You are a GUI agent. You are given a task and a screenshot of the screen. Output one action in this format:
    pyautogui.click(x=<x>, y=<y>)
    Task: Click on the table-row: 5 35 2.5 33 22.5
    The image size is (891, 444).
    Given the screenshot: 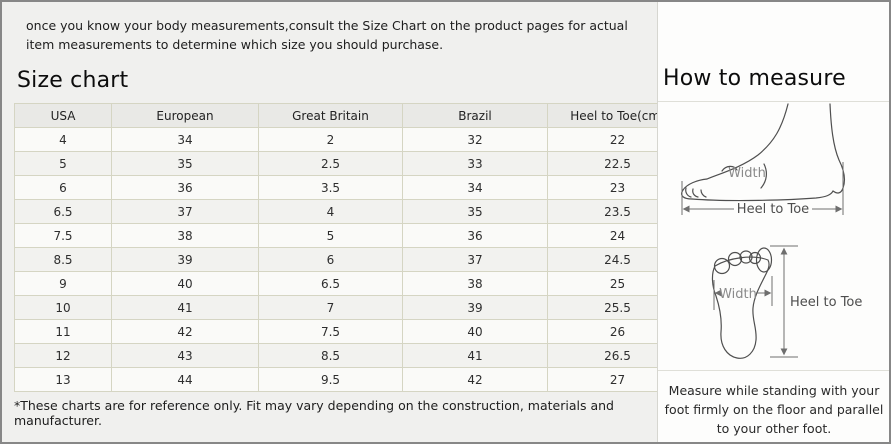 What is the action you would take?
    pyautogui.click(x=351, y=163)
    